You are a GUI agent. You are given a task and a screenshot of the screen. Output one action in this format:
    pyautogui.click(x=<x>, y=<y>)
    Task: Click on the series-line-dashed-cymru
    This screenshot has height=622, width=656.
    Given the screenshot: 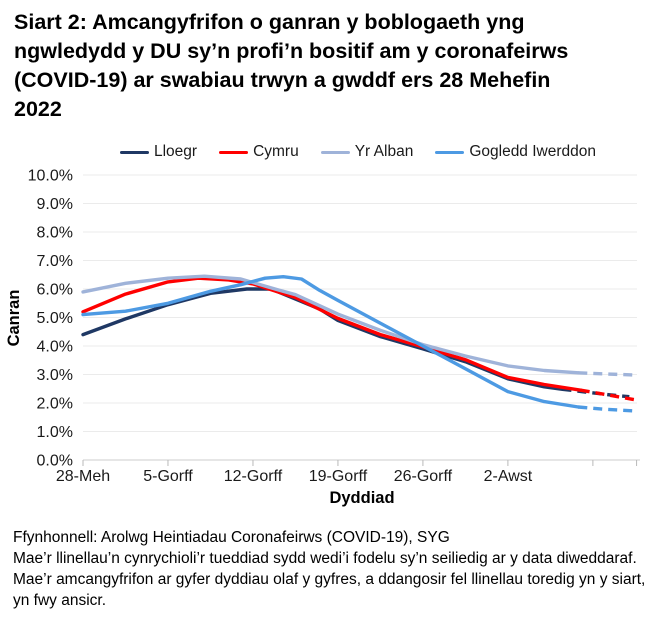 What is the action you would take?
    pyautogui.click(x=608, y=395)
    